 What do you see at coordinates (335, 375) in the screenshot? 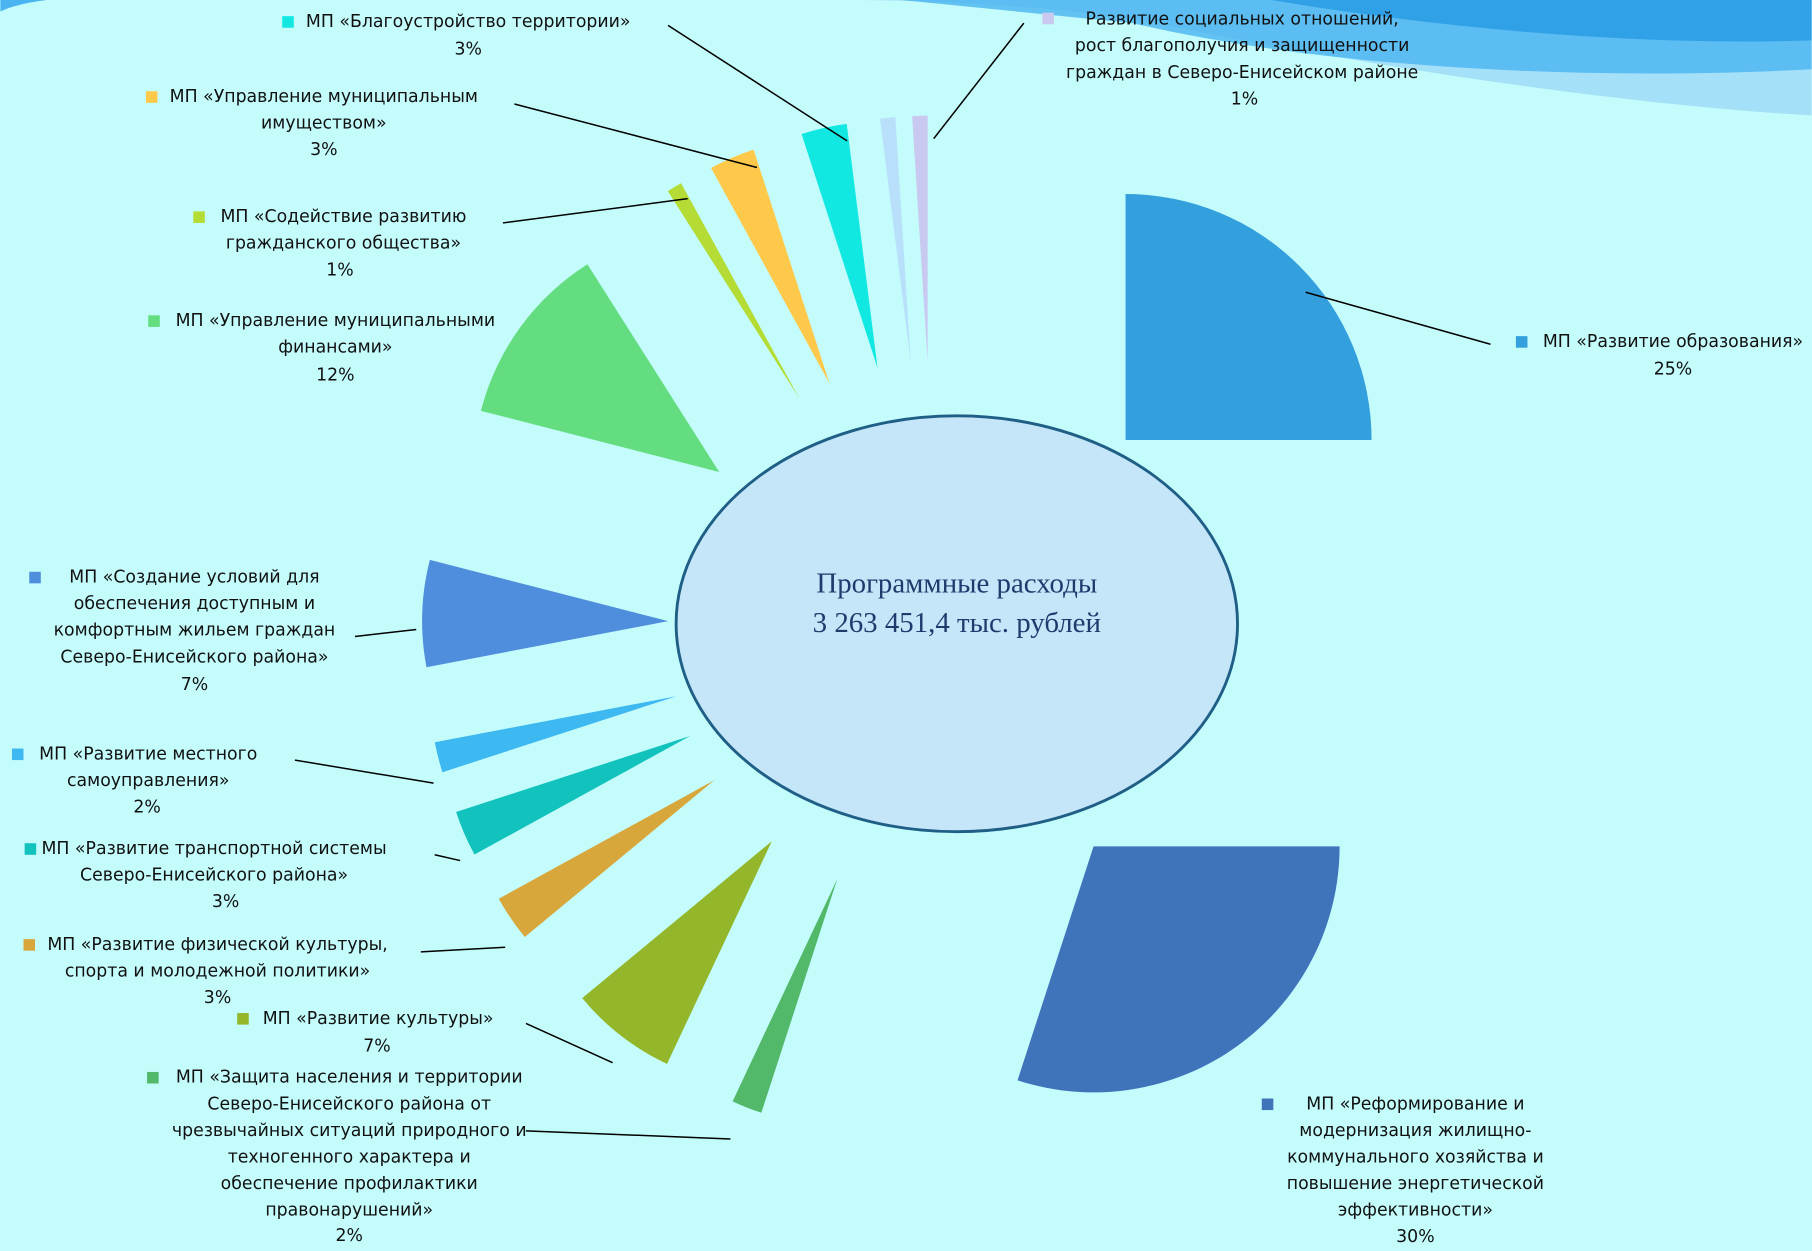
I see `data-label: 12%` at bounding box center [335, 375].